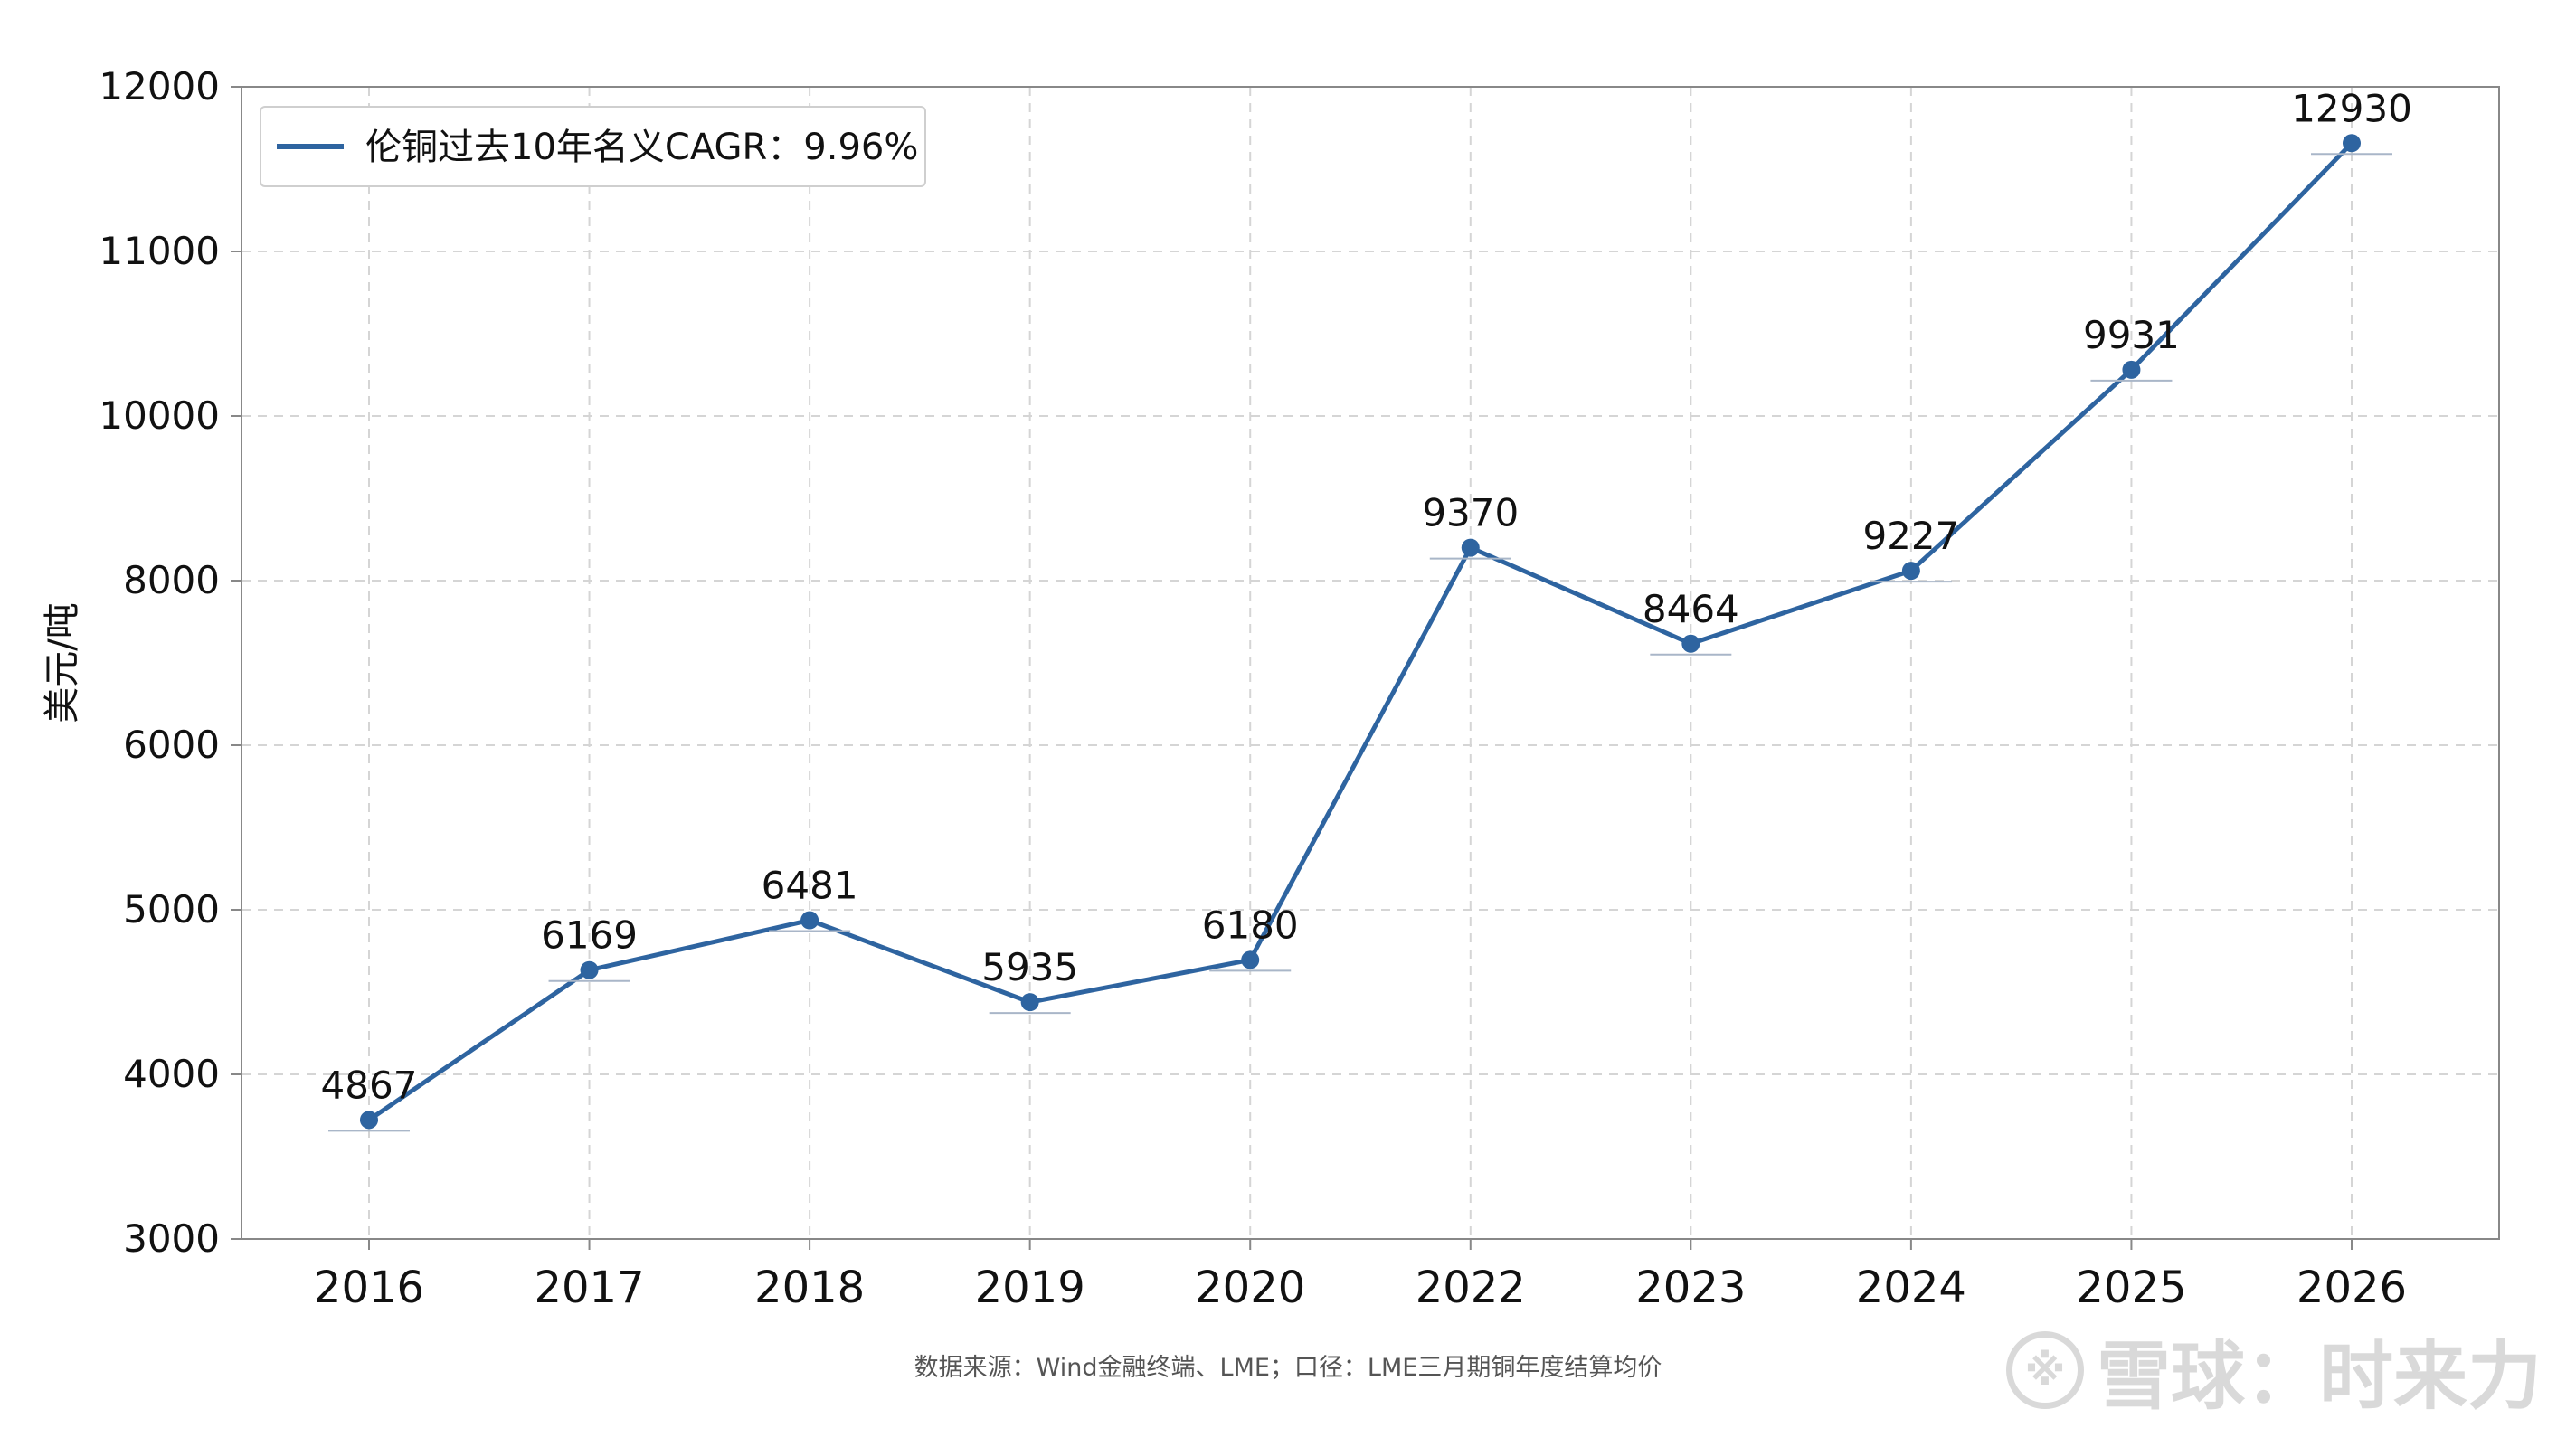  I want to click on data-label: 12930, so click(2351, 108).